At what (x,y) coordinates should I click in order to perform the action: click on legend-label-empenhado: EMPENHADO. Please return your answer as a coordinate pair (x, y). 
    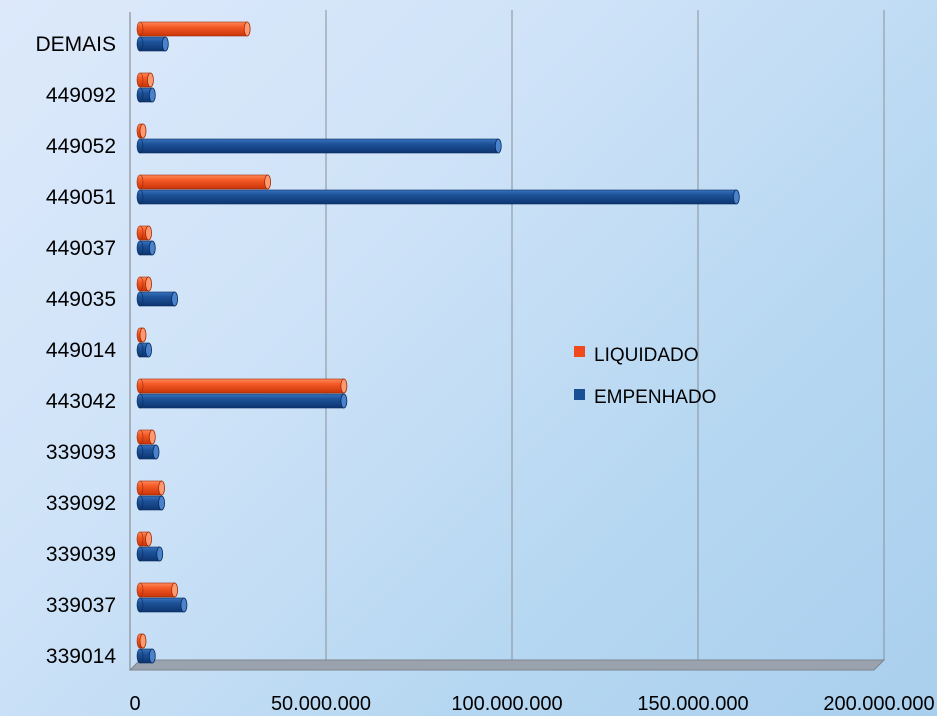
    Looking at the image, I should click on (655, 397).